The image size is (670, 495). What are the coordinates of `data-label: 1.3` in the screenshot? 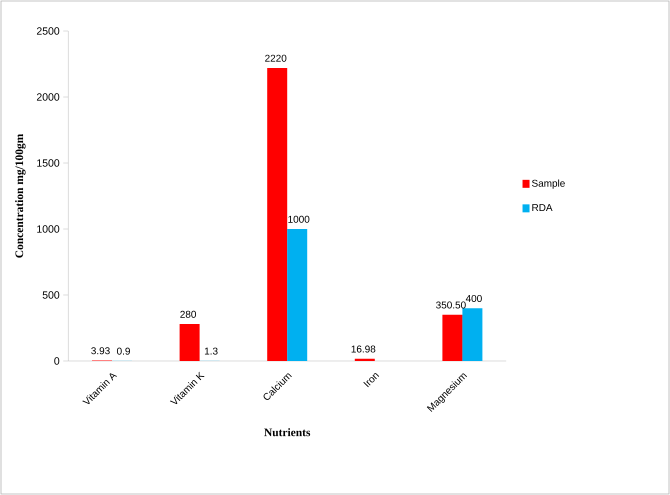 It's located at (211, 351).